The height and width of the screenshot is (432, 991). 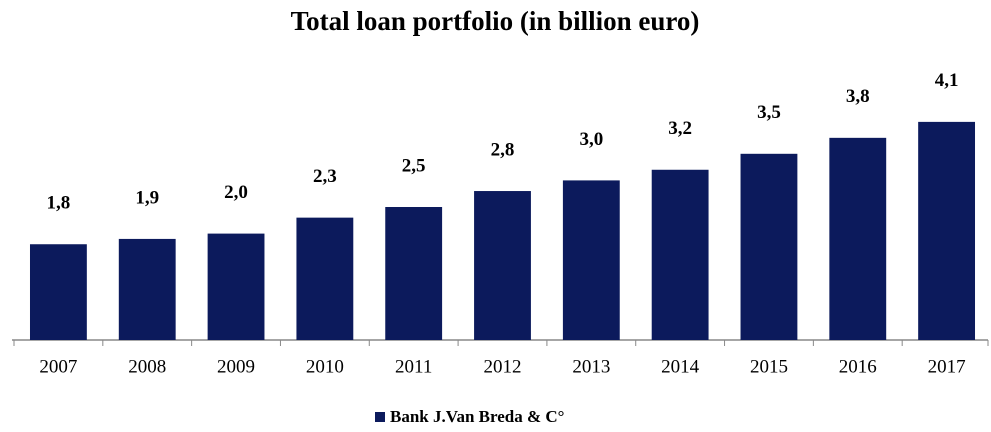 What do you see at coordinates (591, 366) in the screenshot?
I see `x-tick-label: 2013` at bounding box center [591, 366].